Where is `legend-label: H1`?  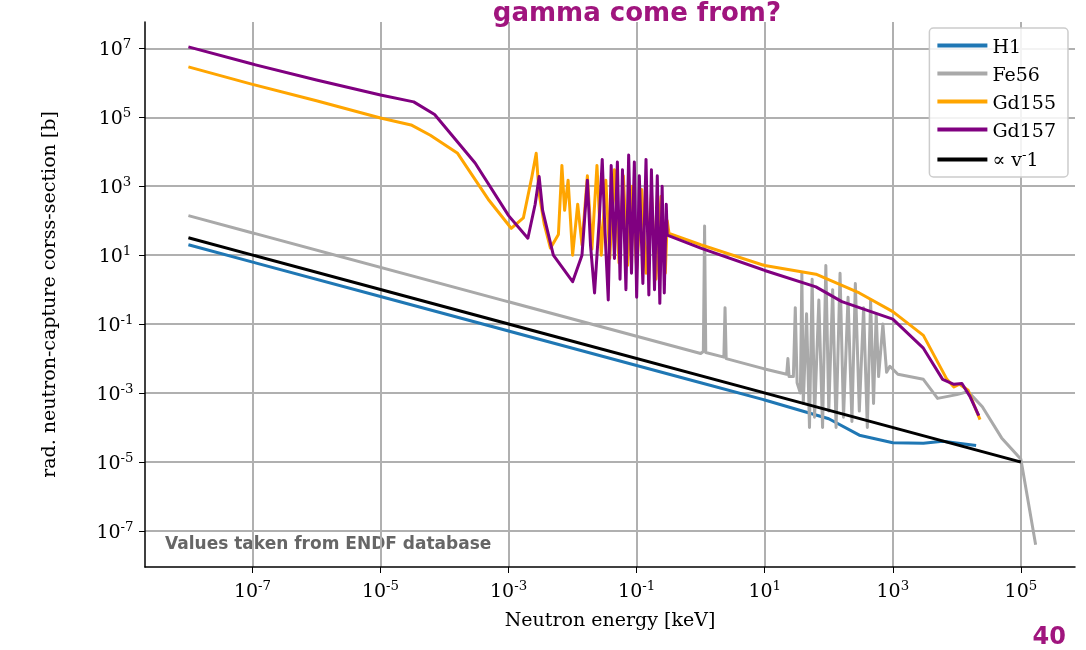 legend-label: H1 is located at coordinates (1007, 45).